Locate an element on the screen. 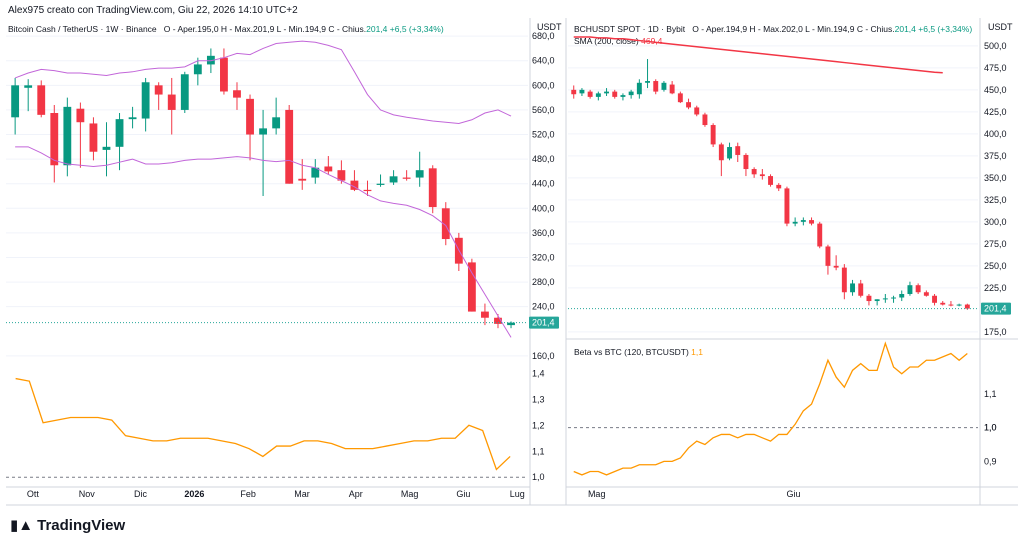 The image size is (1024, 545). left-date-tick: Nov is located at coordinates (87, 494).